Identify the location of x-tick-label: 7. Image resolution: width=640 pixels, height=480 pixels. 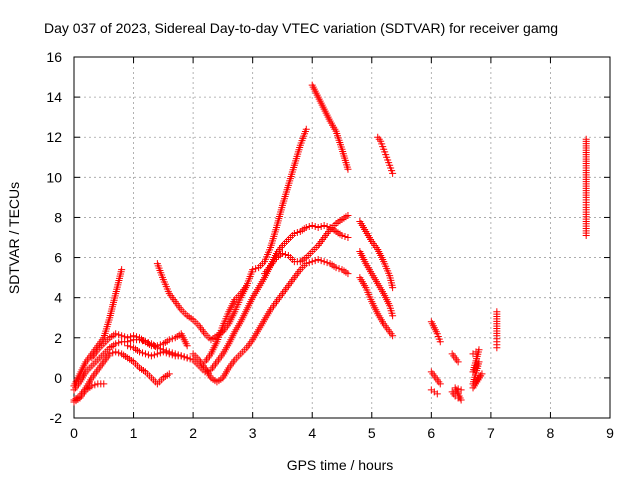
(491, 433).